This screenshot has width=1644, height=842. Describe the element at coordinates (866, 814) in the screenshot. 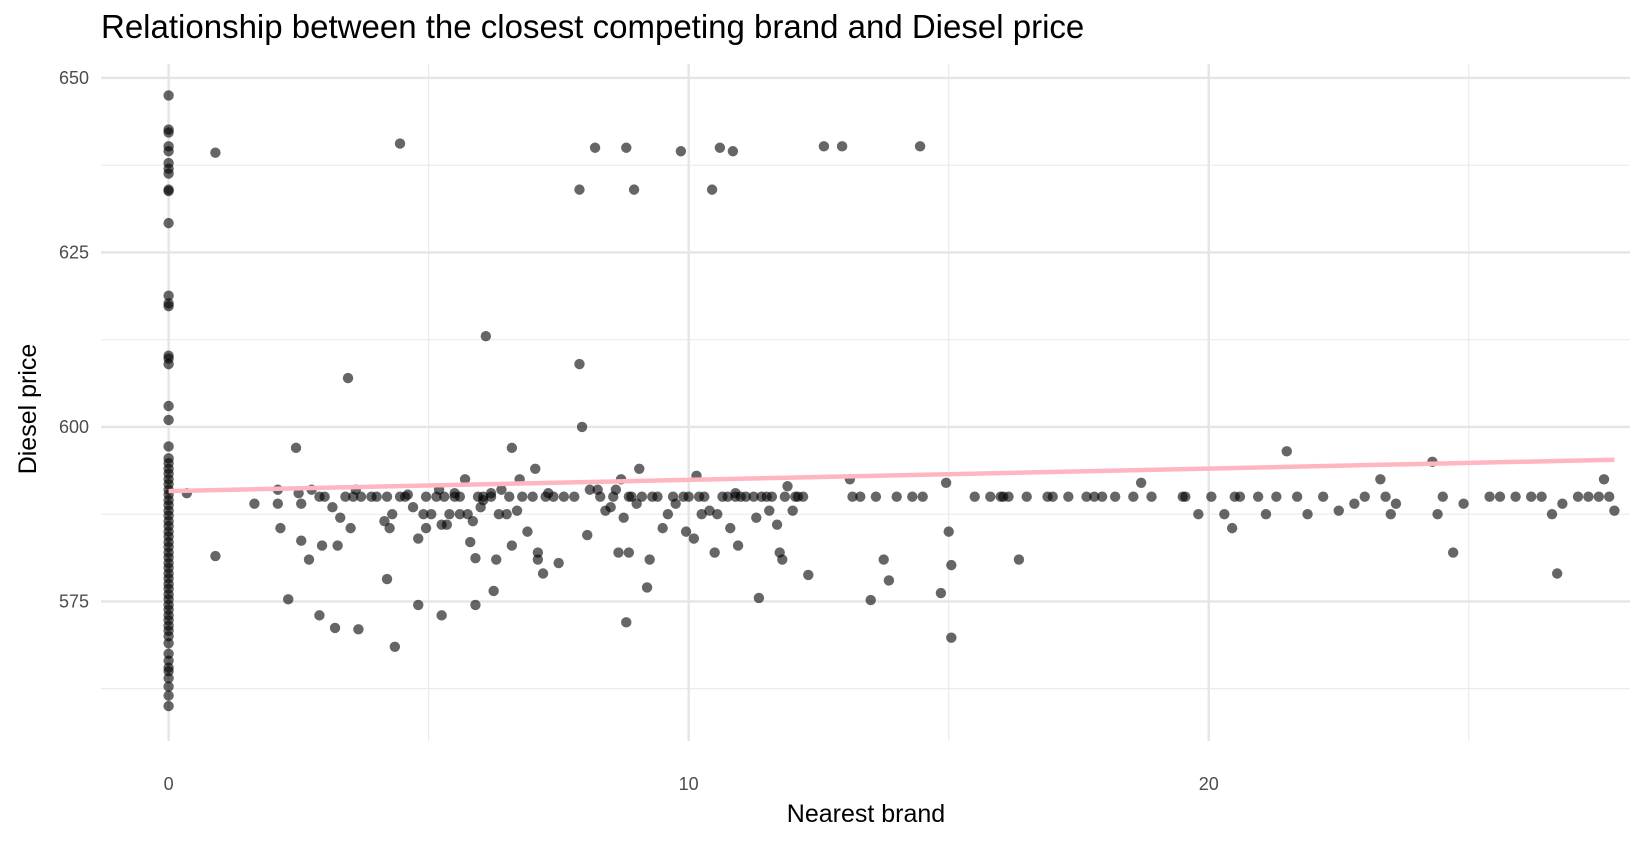

I see `x-axis-label: Nearest brand` at that location.